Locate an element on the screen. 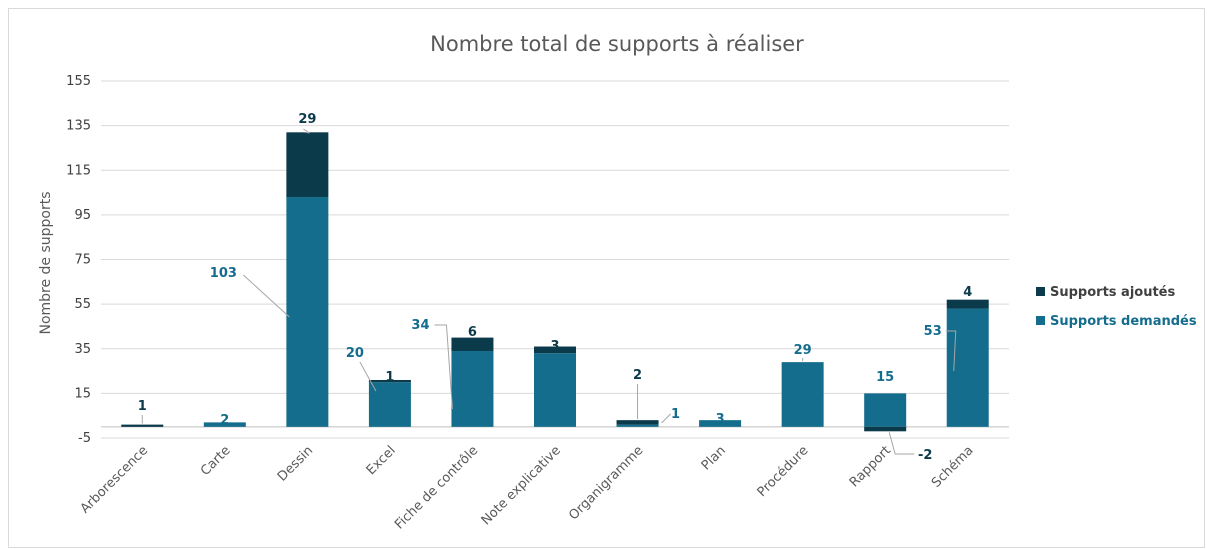 The image size is (1207, 549). y-tick-label: 75 is located at coordinates (82, 260).